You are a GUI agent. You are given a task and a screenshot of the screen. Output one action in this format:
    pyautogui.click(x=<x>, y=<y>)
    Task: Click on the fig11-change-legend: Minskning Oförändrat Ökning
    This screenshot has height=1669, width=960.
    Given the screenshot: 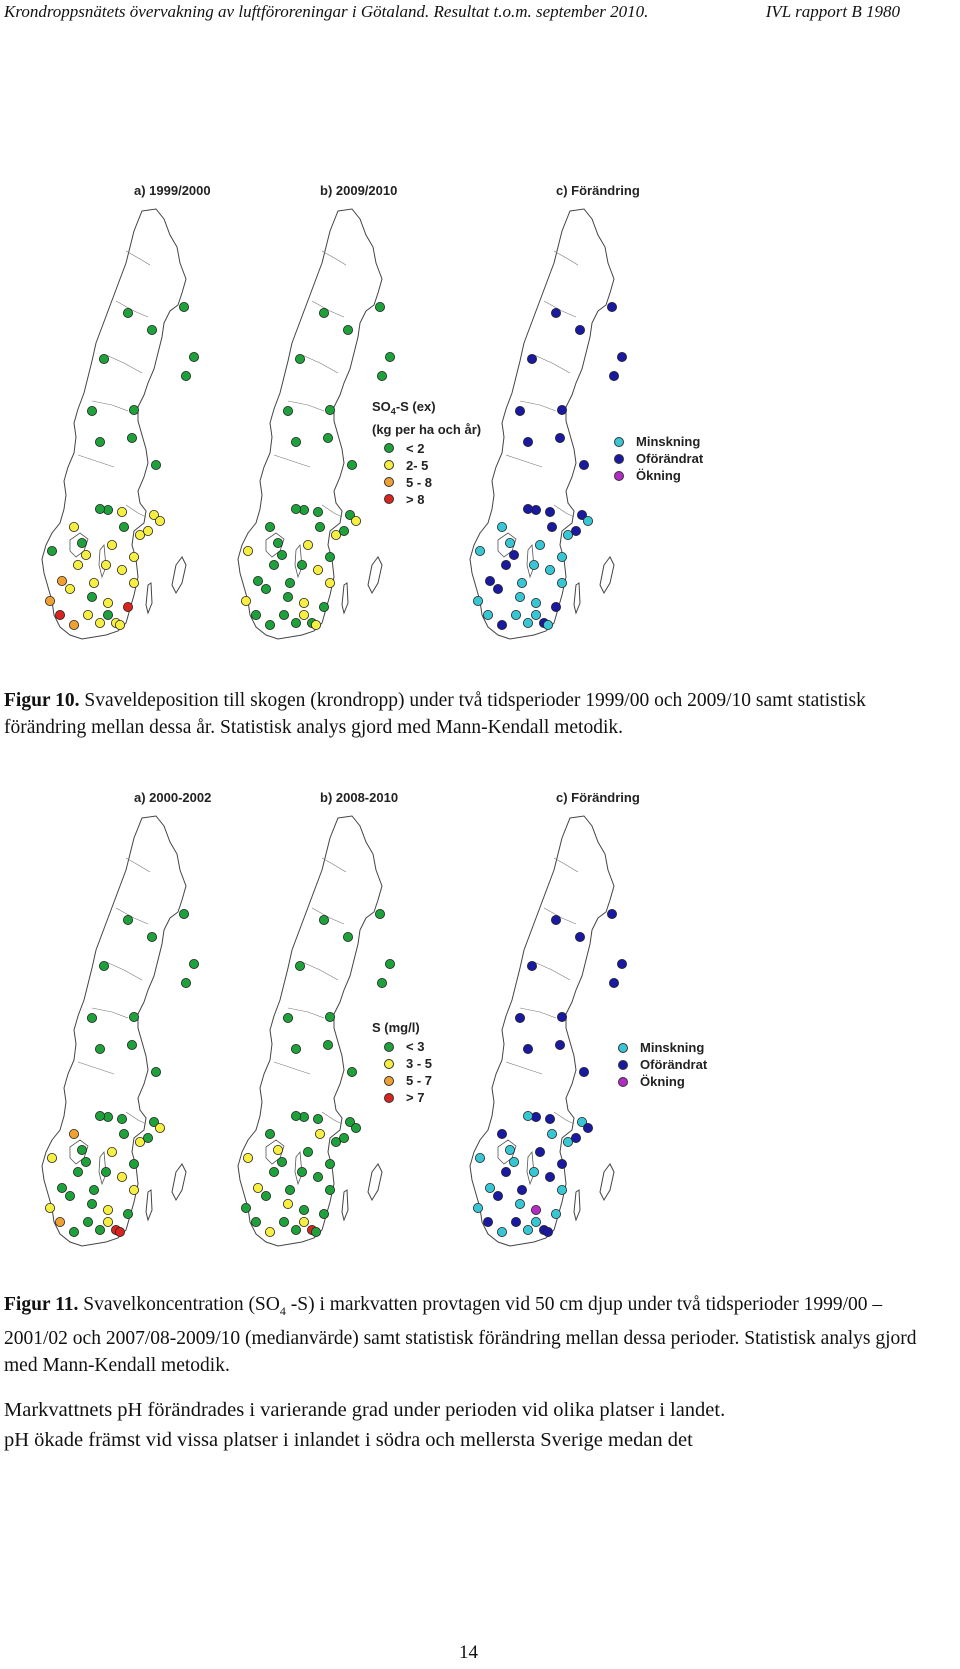 What is the action you would take?
    pyautogui.click(x=662, y=1064)
    